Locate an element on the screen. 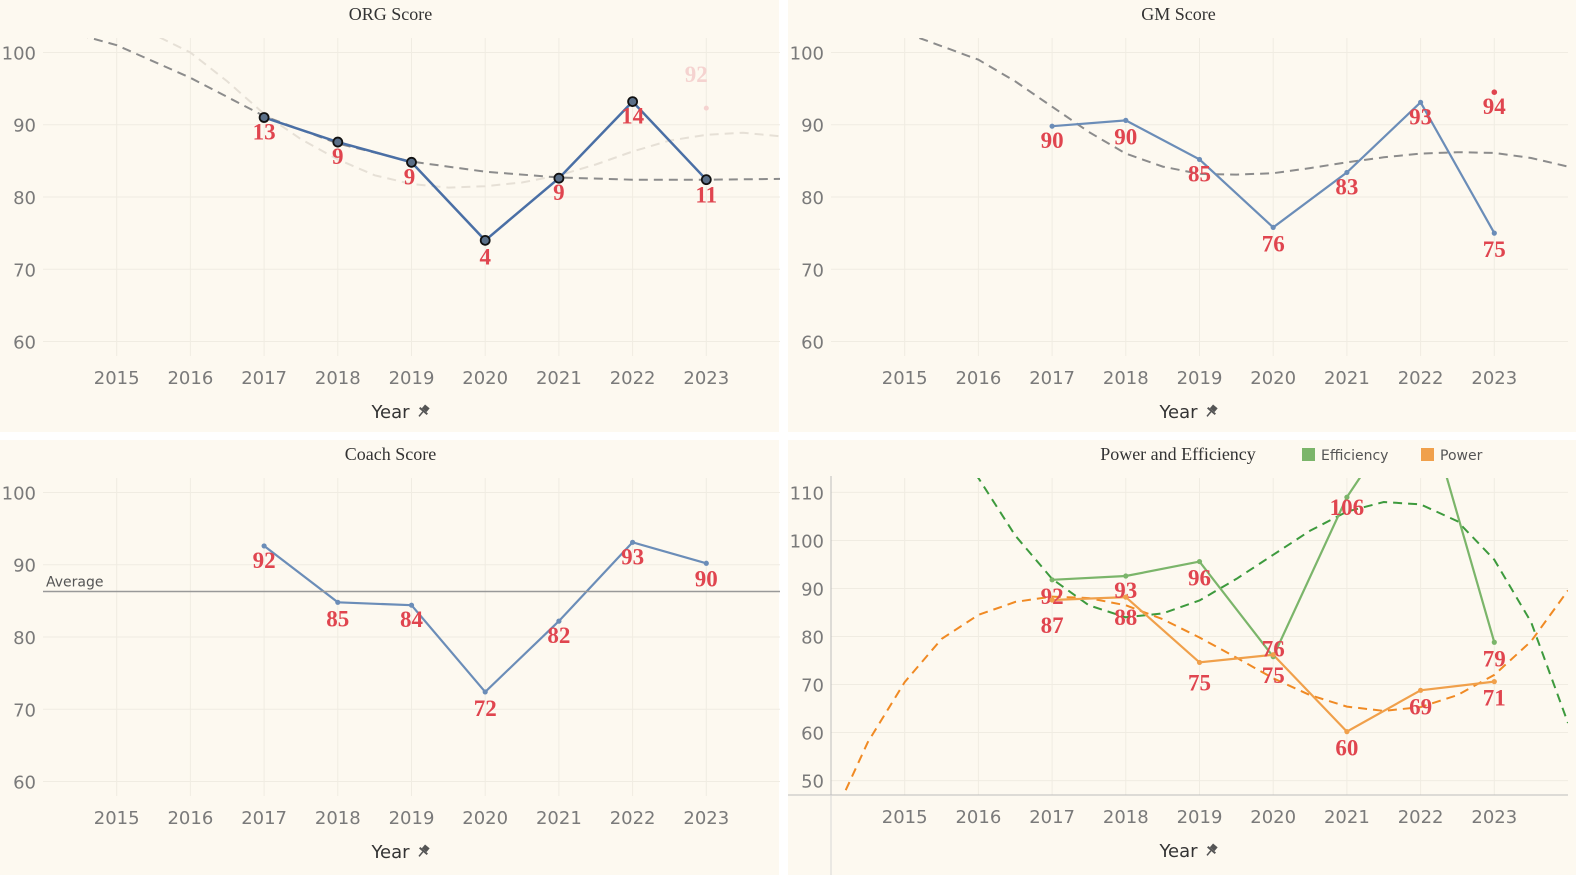  chart-title: GM Score is located at coordinates (1178, 14).